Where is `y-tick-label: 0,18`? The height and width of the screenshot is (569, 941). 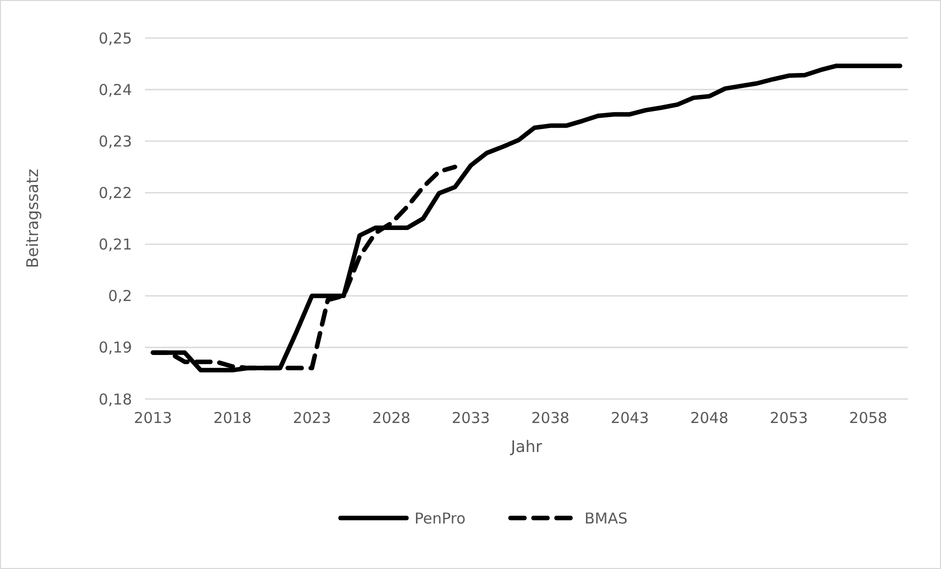
y-tick-label: 0,18 is located at coordinates (115, 399).